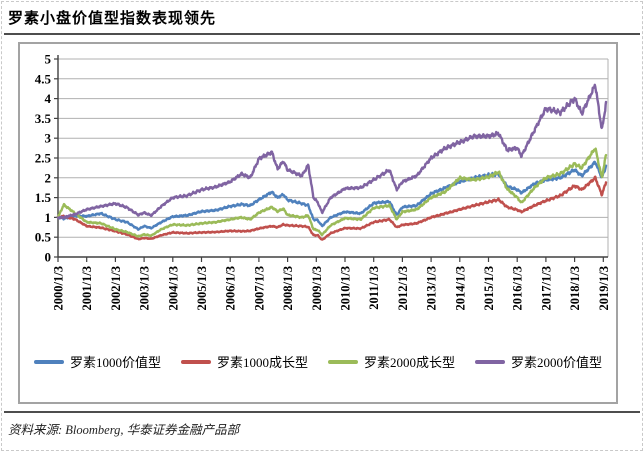 This screenshot has width=644, height=452. I want to click on title-divider, so click(322, 34).